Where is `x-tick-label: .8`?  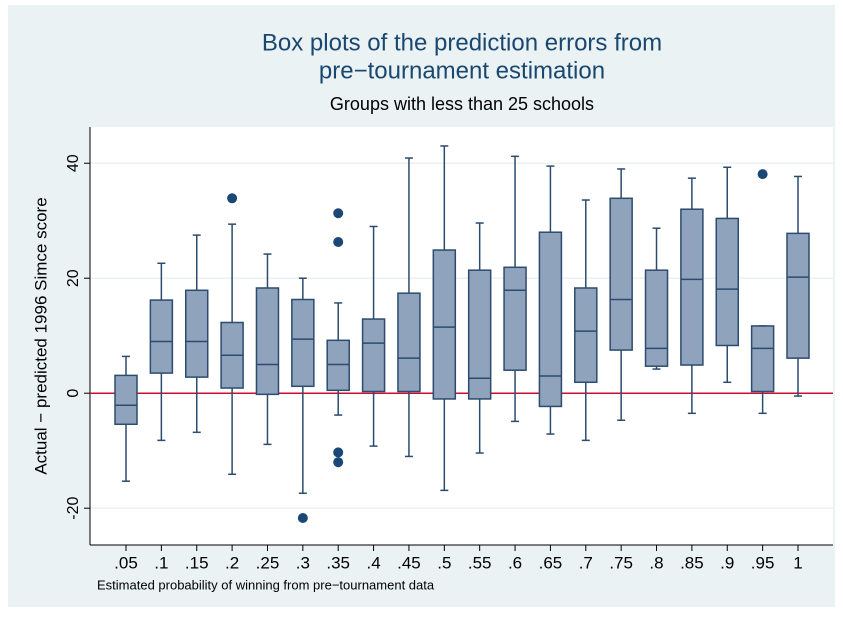
x-tick-label: .8 is located at coordinates (656, 562).